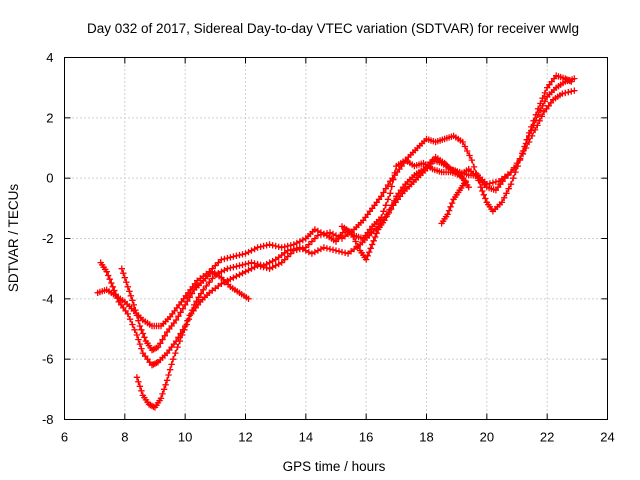 This screenshot has width=640, height=480. Describe the element at coordinates (306, 437) in the screenshot. I see `x-tick-label: 14` at that location.